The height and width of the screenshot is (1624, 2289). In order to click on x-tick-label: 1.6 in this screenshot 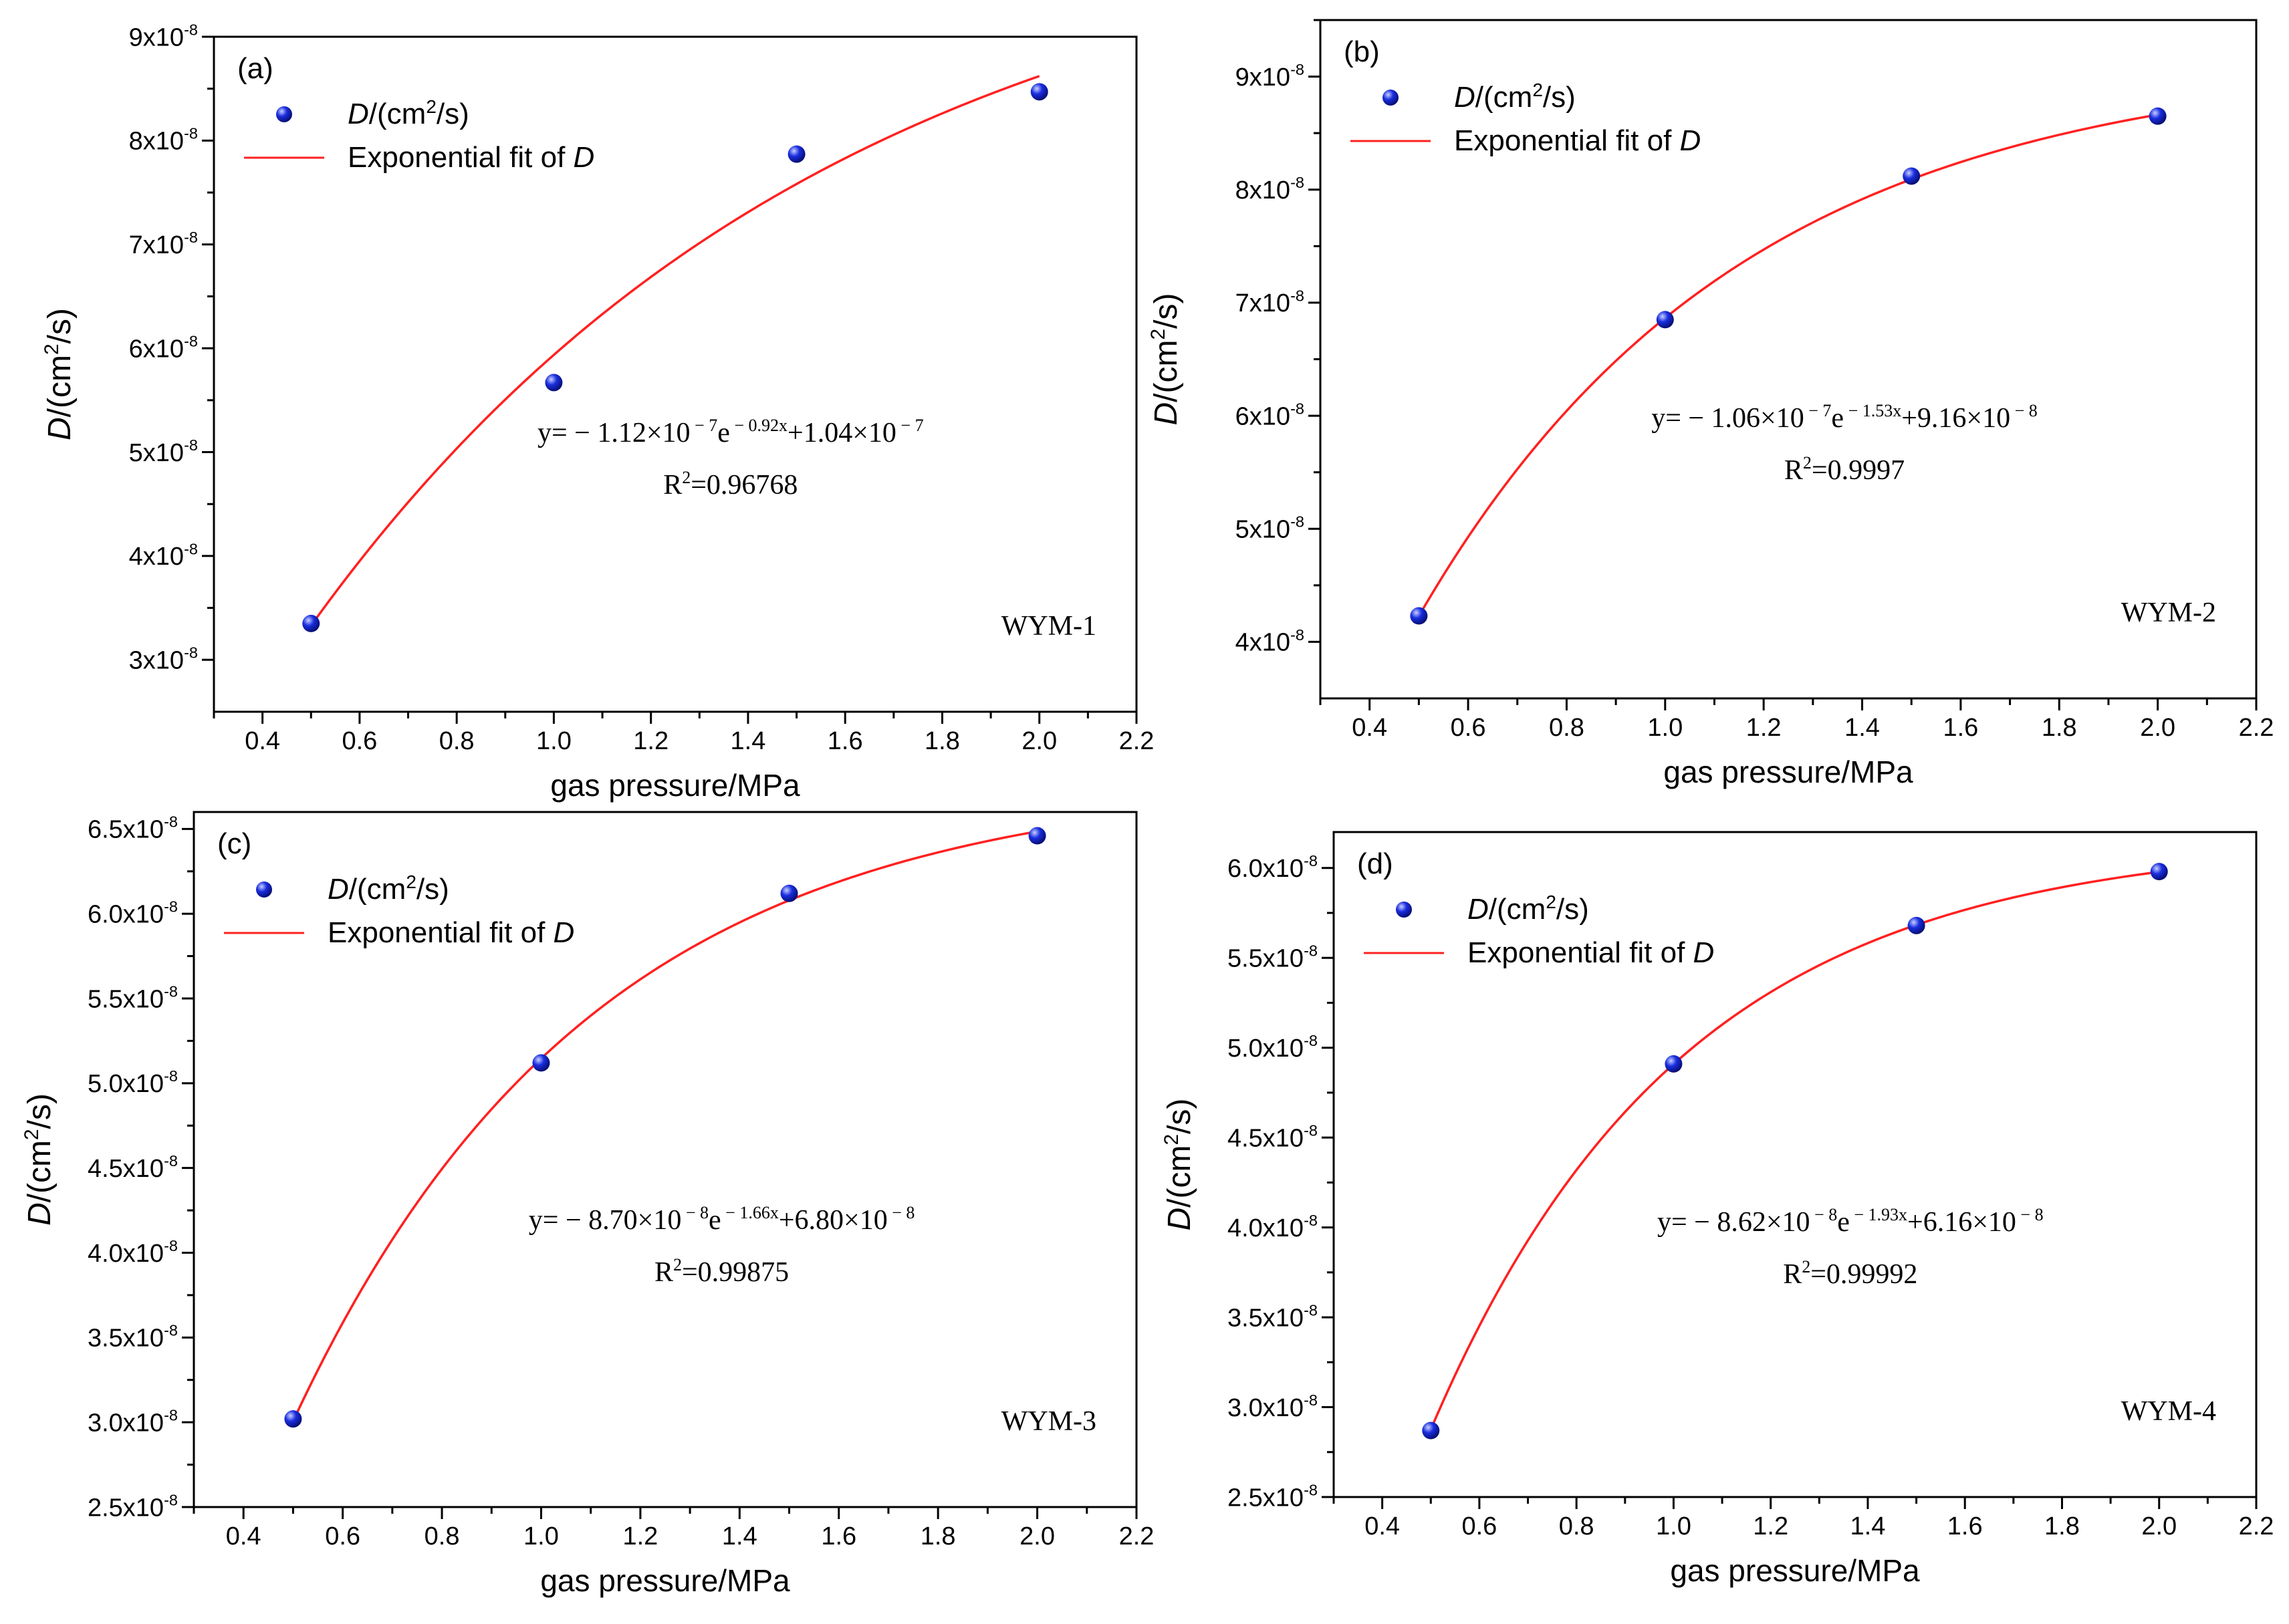, I will do `click(845, 741)`.